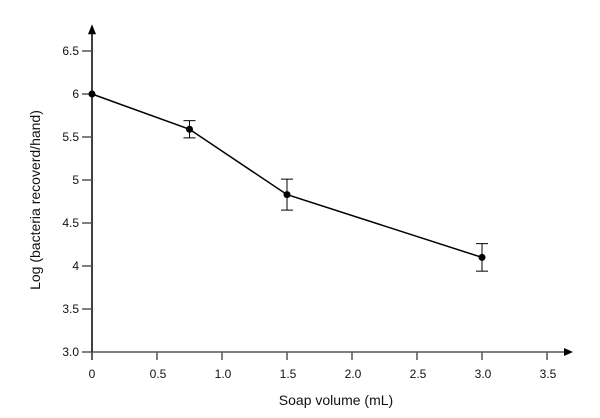  I want to click on x-tick-label: 2.0, so click(353, 374).